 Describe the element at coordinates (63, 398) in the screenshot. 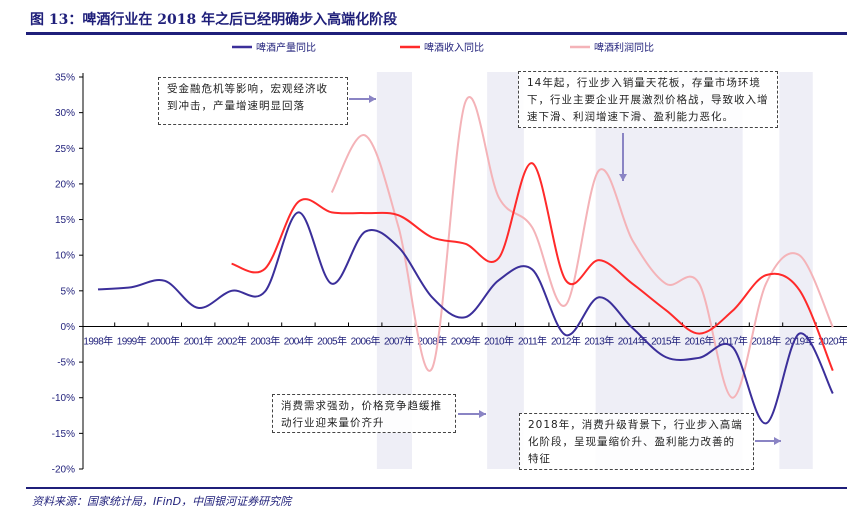

I see `y-tick-label: -10%` at that location.